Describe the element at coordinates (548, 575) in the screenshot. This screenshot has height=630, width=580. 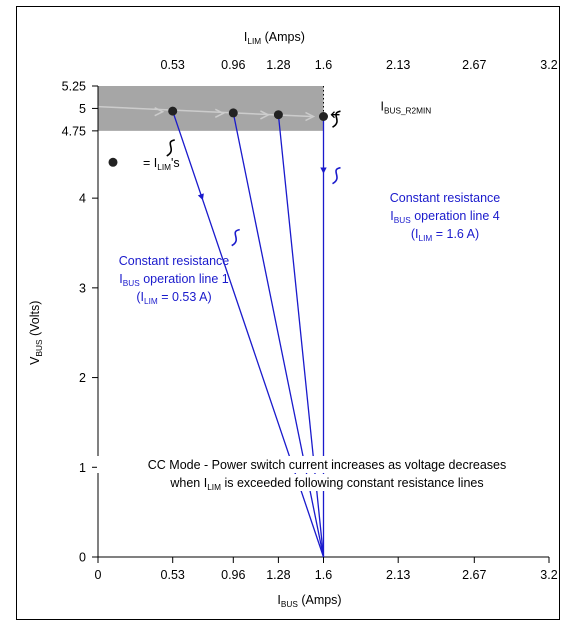
I see `x-tick-label: 3.2` at that location.